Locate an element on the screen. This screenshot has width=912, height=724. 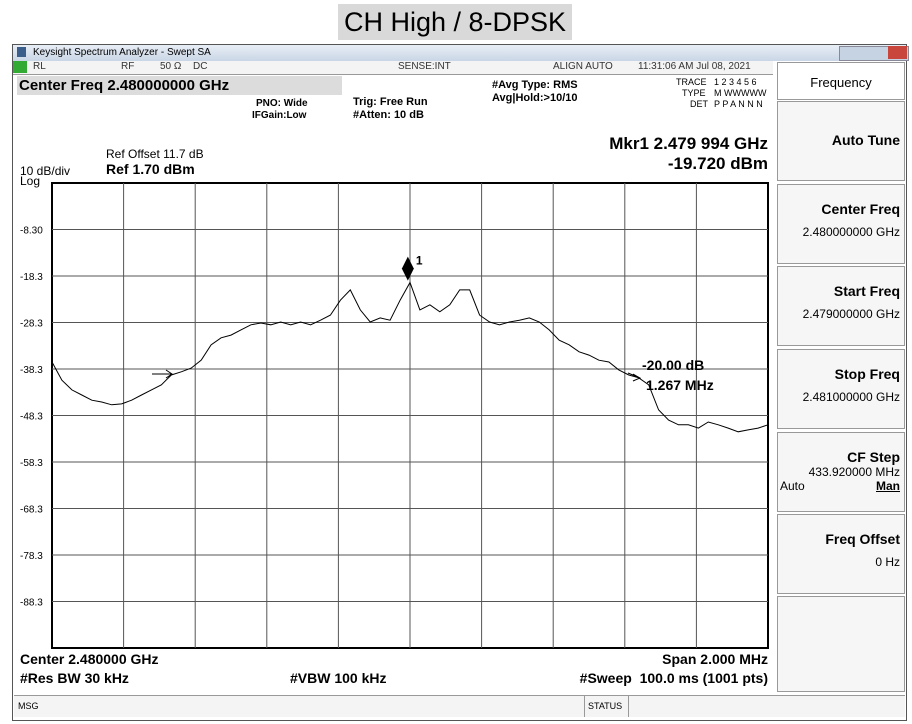
y-tick-label: -18.3 is located at coordinates (31, 277).